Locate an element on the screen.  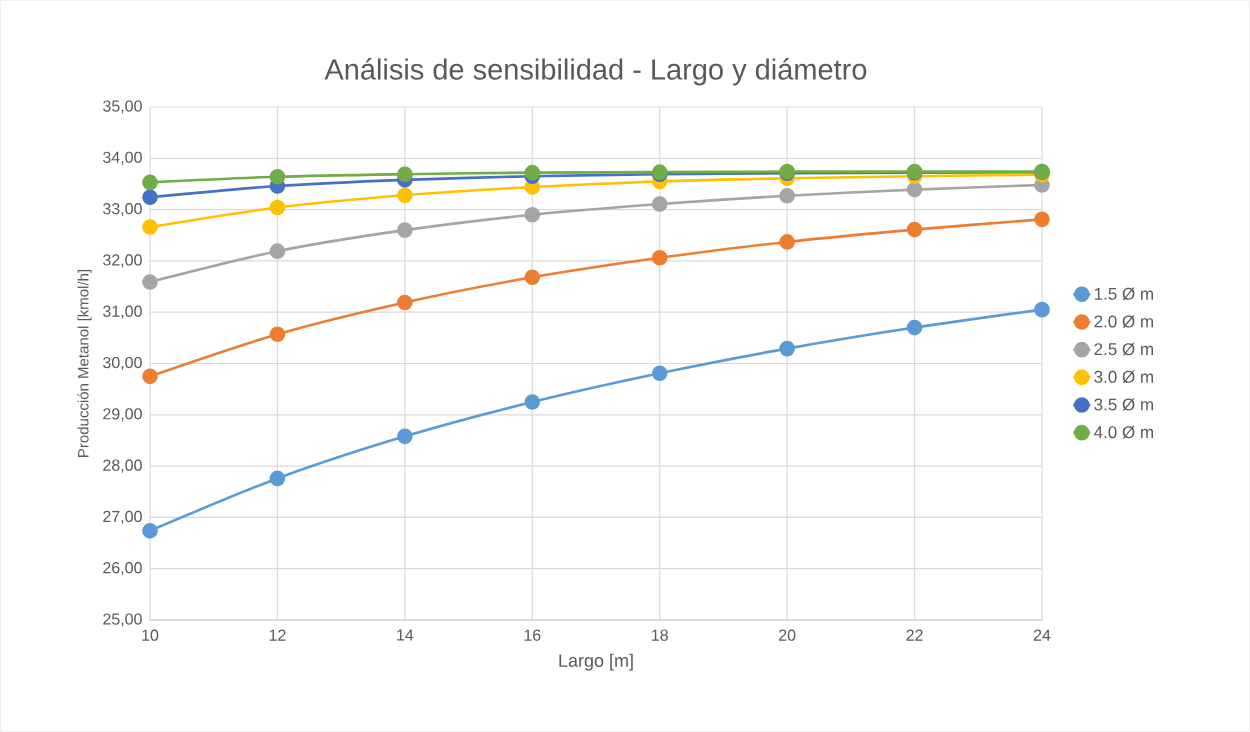
y-tick-label: 25,00 is located at coordinates (122, 620).